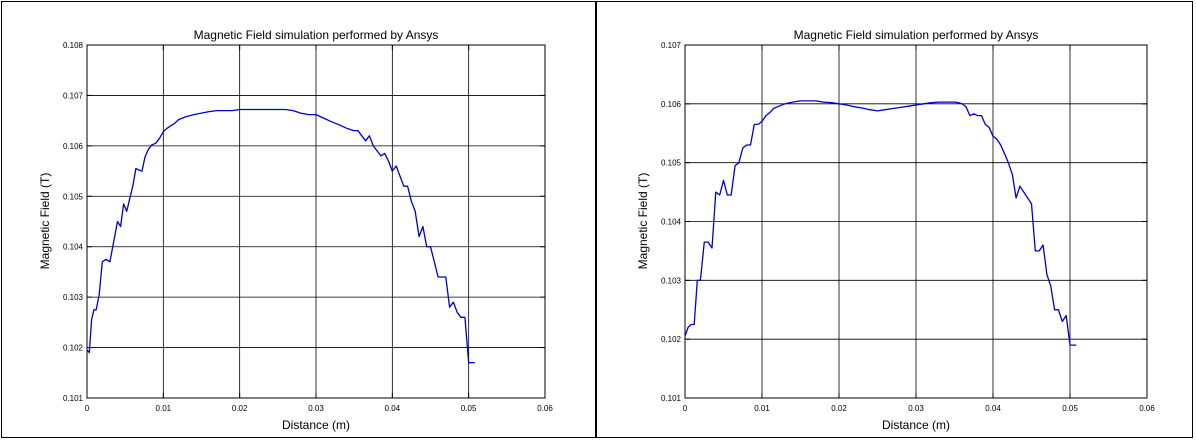 Image resolution: width=1196 pixels, height=441 pixels. Describe the element at coordinates (73, 45) in the screenshot. I see `y-tick-label: 0.108` at that location.